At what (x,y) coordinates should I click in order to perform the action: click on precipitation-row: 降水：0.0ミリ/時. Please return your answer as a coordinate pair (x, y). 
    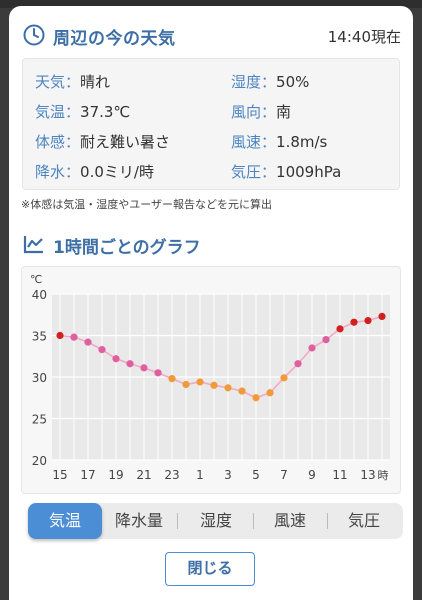
    Looking at the image, I should click on (94, 172).